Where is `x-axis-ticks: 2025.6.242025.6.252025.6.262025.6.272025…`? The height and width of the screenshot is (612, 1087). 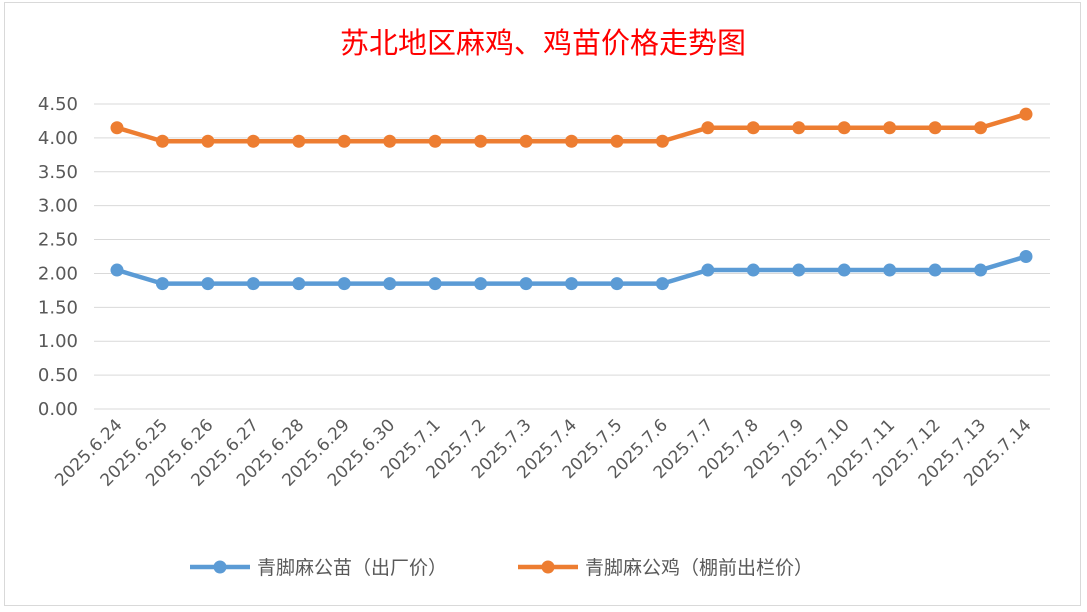 x-axis-ticks: 2025.6.242025.6.252025.6.262025.6.272025… is located at coordinates (543, 452).